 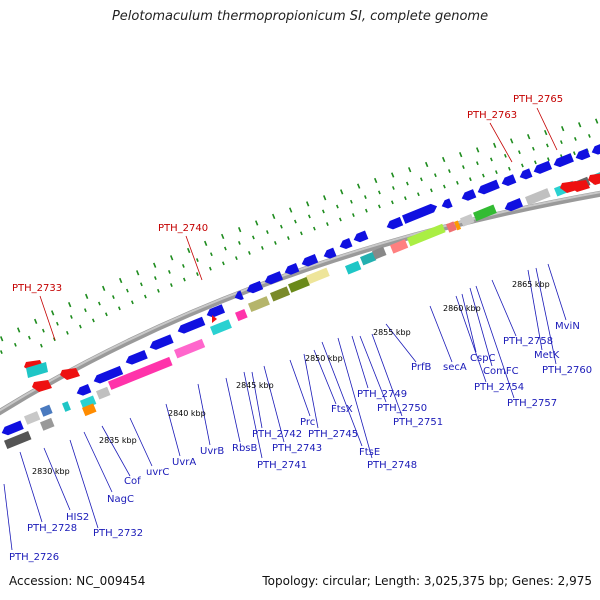 I want to click on gene-label: Cof, so click(x=132, y=481).